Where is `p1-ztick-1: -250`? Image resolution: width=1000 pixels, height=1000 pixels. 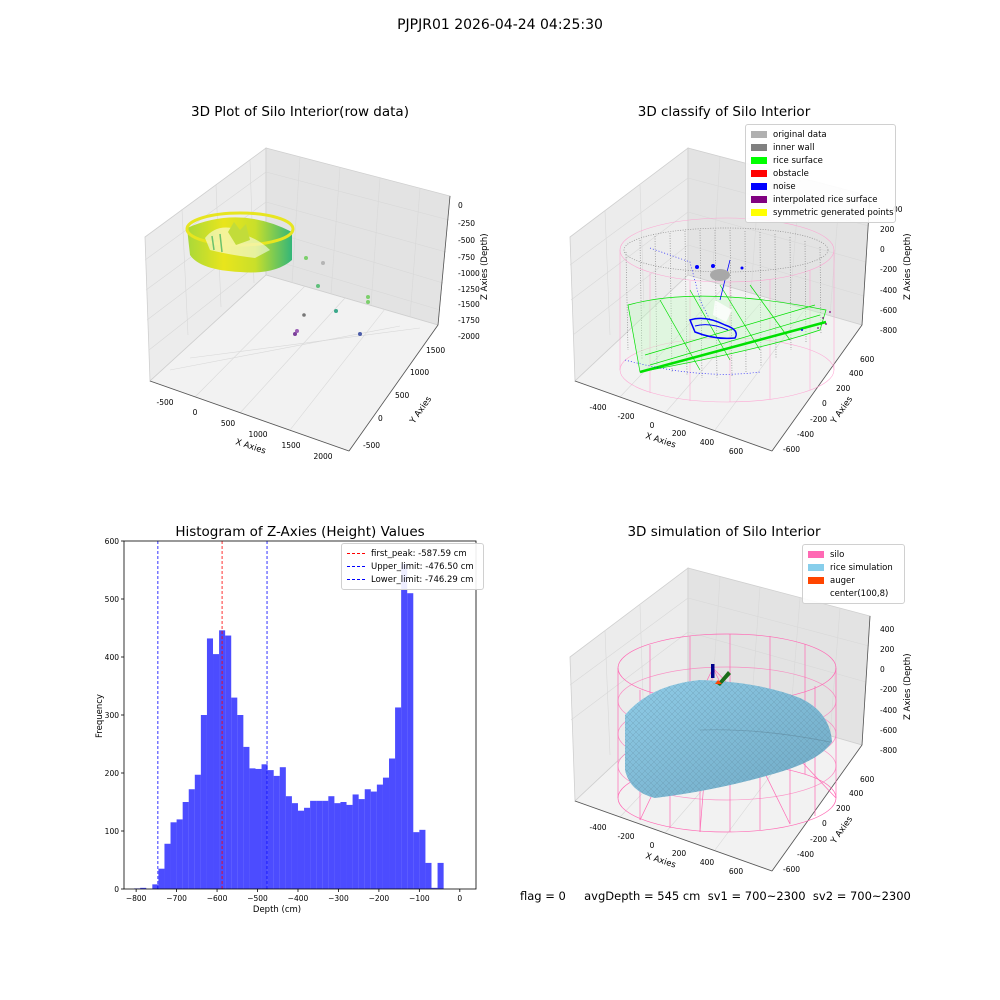
p1-ztick-1: -250 is located at coordinates (466, 223).